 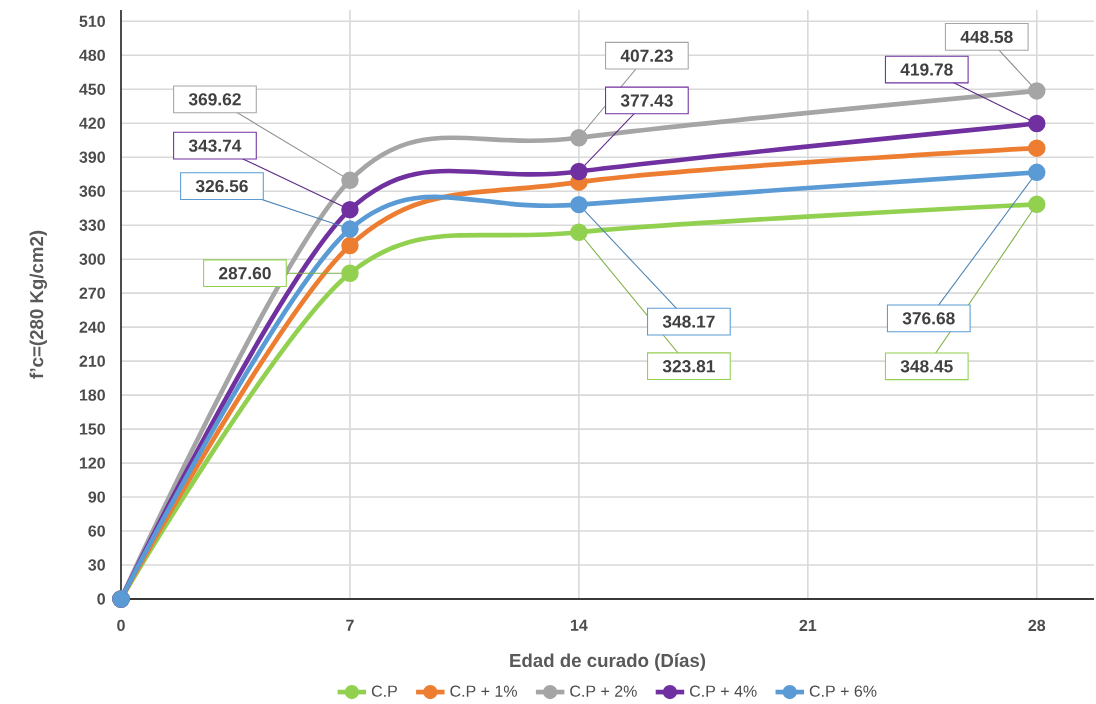 What do you see at coordinates (688, 366) in the screenshot?
I see `data-label: 323.81` at bounding box center [688, 366].